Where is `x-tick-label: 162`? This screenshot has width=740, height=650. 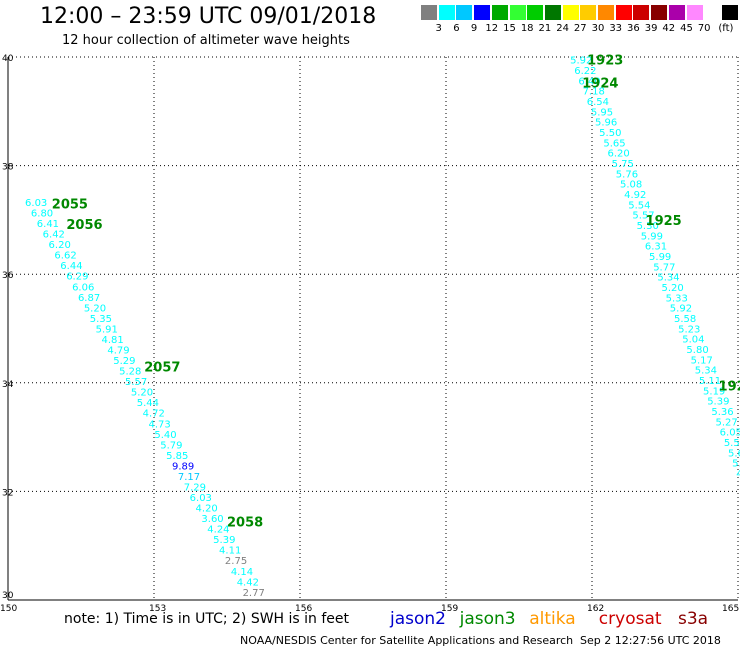
x-tick-label: 162 is located at coordinates (595, 609).